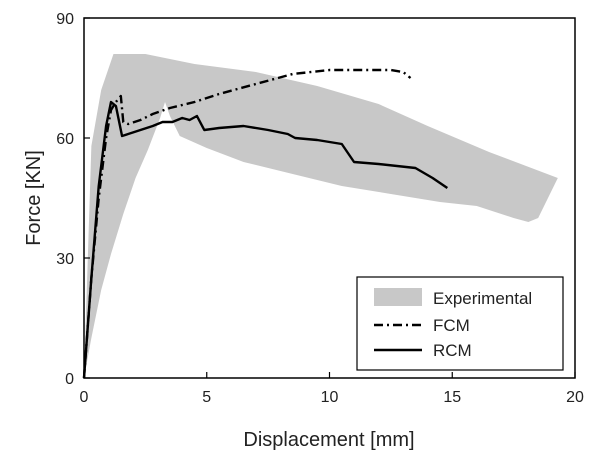 This screenshot has width=589, height=454. Describe the element at coordinates (482, 298) in the screenshot. I see `legend-label-experimental: Experimental` at that location.